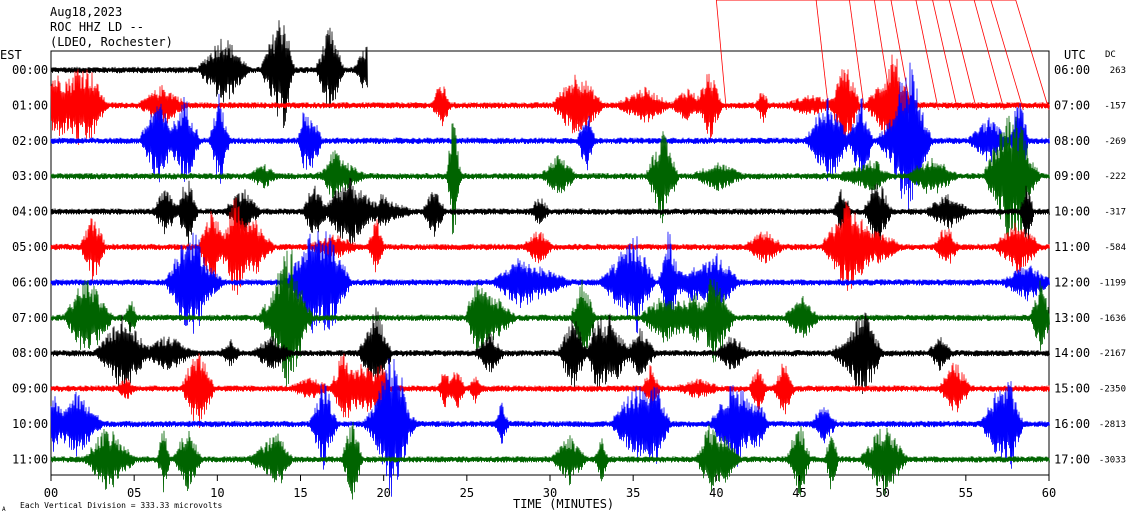  I want to click on dc-offset-label: -3033, so click(1112, 460).